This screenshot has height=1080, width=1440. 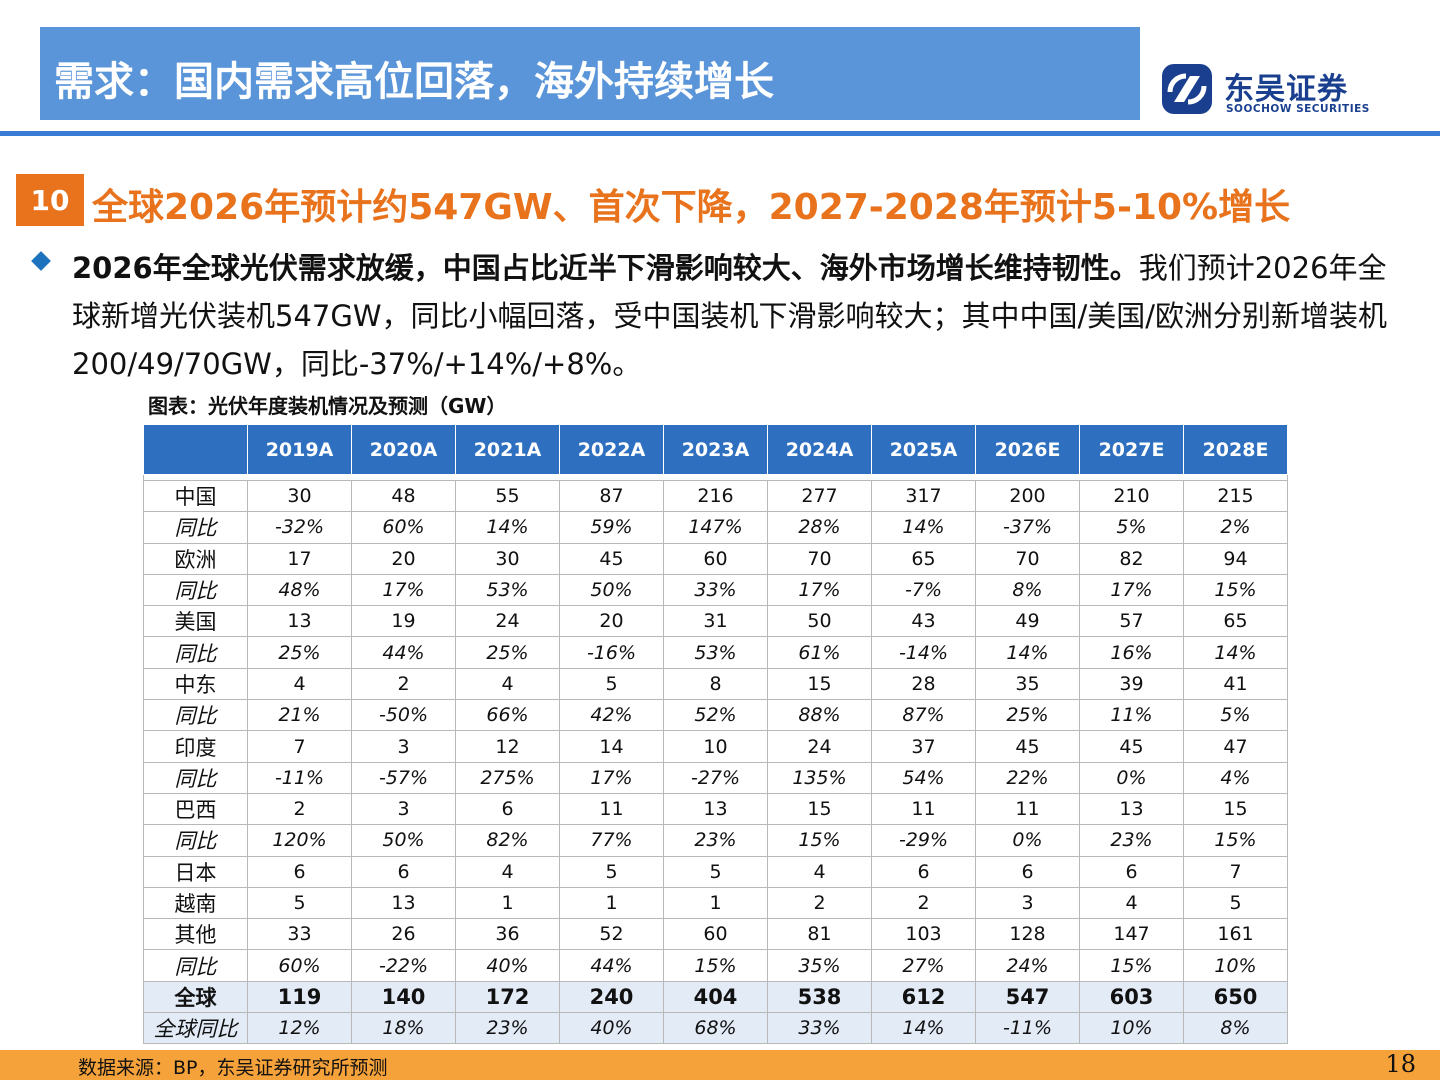 What do you see at coordinates (819, 746) in the screenshot?
I see `table-cell: 24` at bounding box center [819, 746].